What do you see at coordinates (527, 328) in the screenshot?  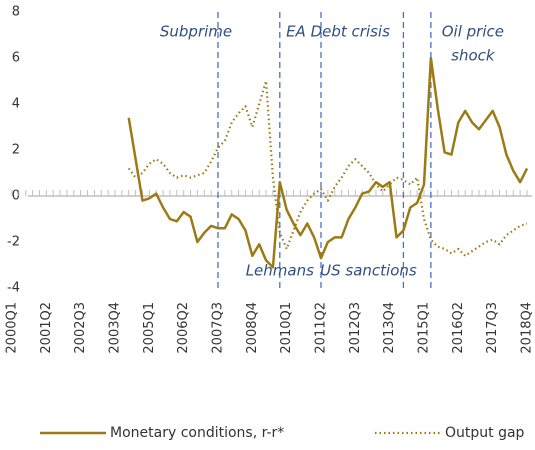 I see `x-tick-label: 2018Q4` at bounding box center [527, 328].